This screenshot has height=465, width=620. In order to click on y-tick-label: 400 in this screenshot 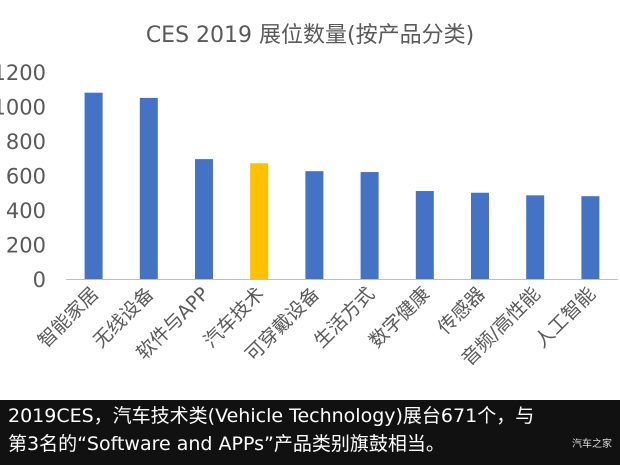, I will do `click(26, 211)`.